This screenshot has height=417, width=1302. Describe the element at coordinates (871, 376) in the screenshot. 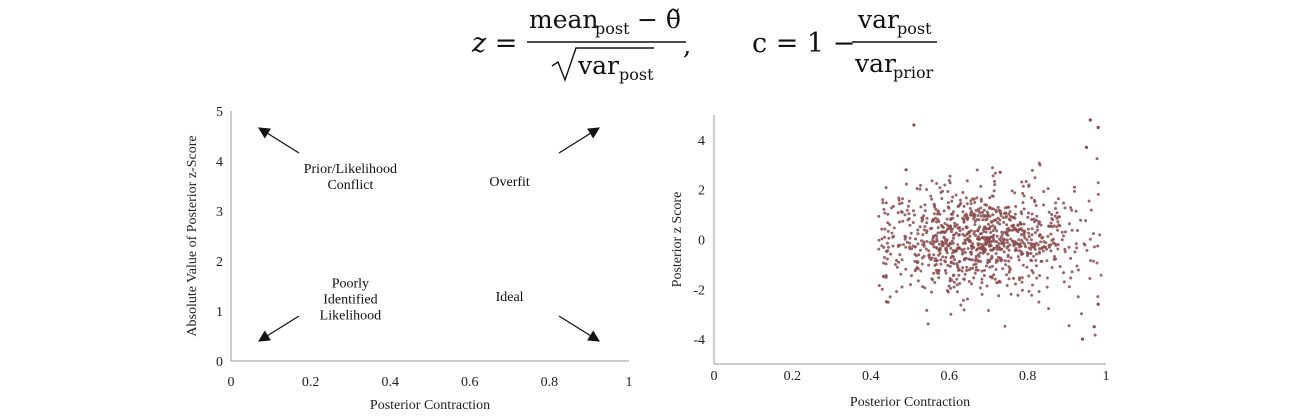

I see `right-x-tick-label: 0.4` at that location.